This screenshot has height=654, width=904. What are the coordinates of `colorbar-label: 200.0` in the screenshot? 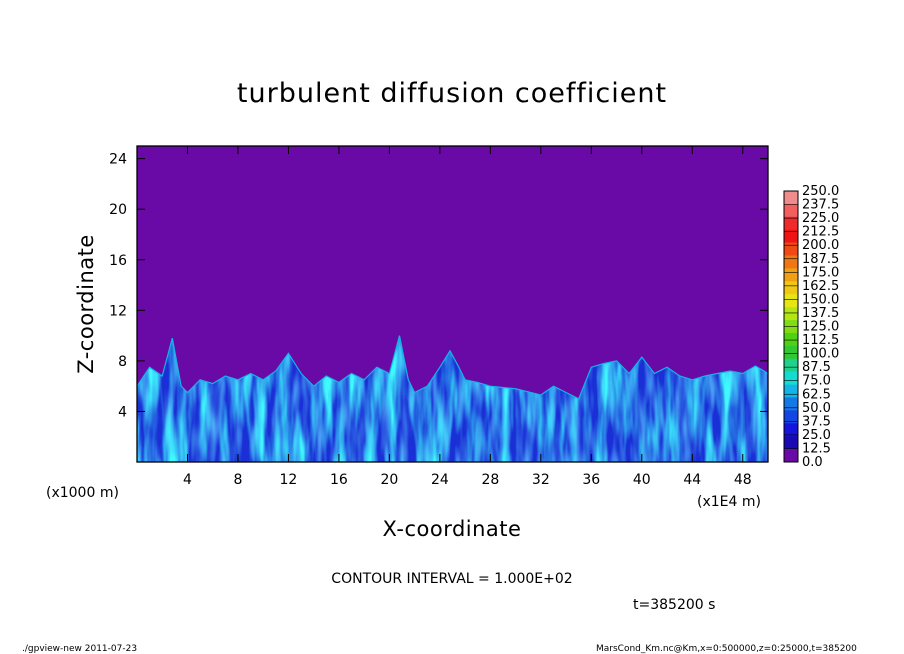 It's located at (820, 245).